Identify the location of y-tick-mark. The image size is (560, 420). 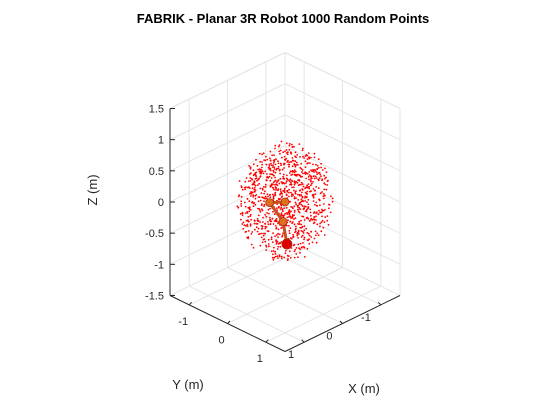
(303, 341).